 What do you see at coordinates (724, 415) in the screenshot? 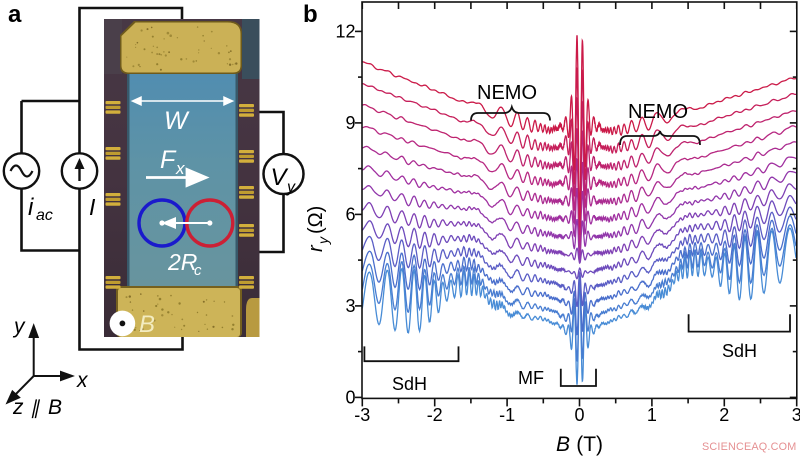
I see `svg-text: 2` at bounding box center [724, 415].